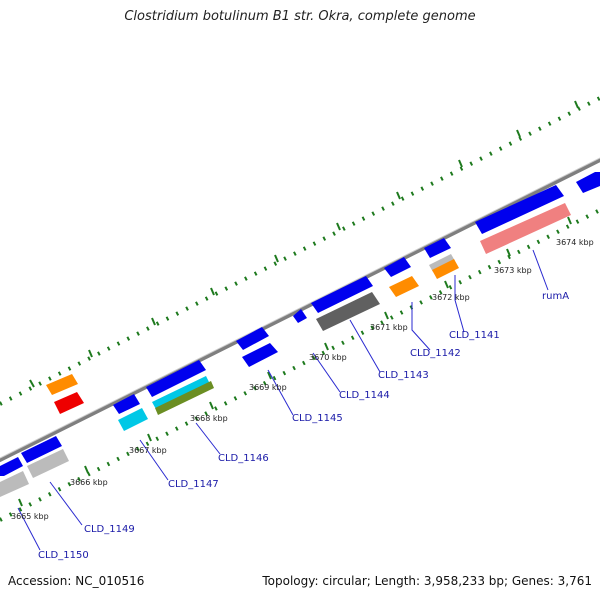 This screenshot has width=600, height=600. What do you see at coordinates (364, 395) in the screenshot?
I see `gene-label: CLD_1144` at bounding box center [364, 395].